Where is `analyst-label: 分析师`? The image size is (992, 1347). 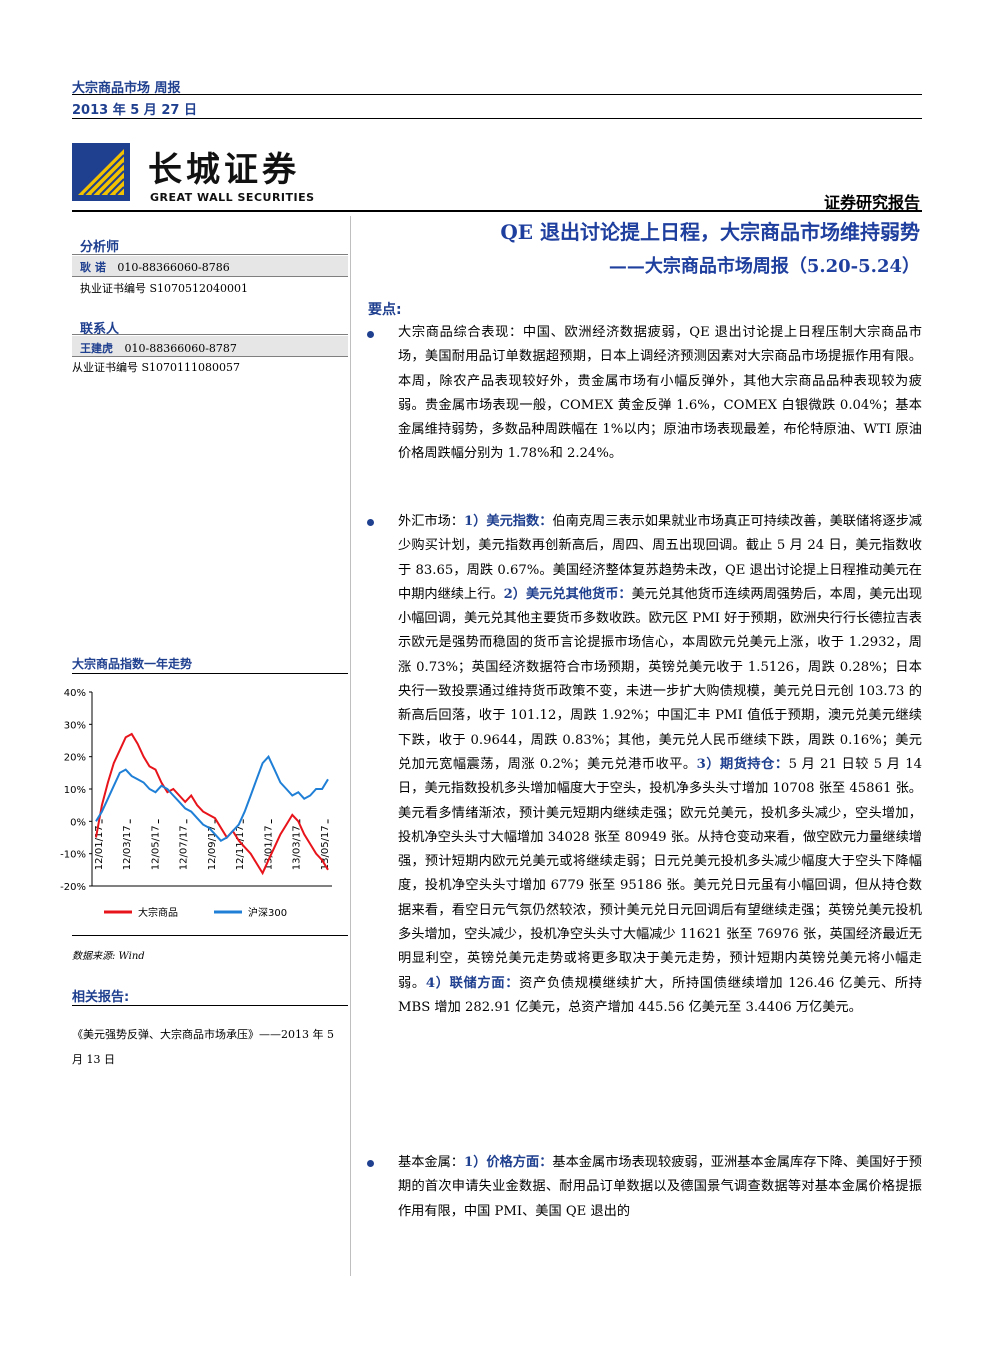
analyst-label: 分析师 is located at coordinates (100, 247).